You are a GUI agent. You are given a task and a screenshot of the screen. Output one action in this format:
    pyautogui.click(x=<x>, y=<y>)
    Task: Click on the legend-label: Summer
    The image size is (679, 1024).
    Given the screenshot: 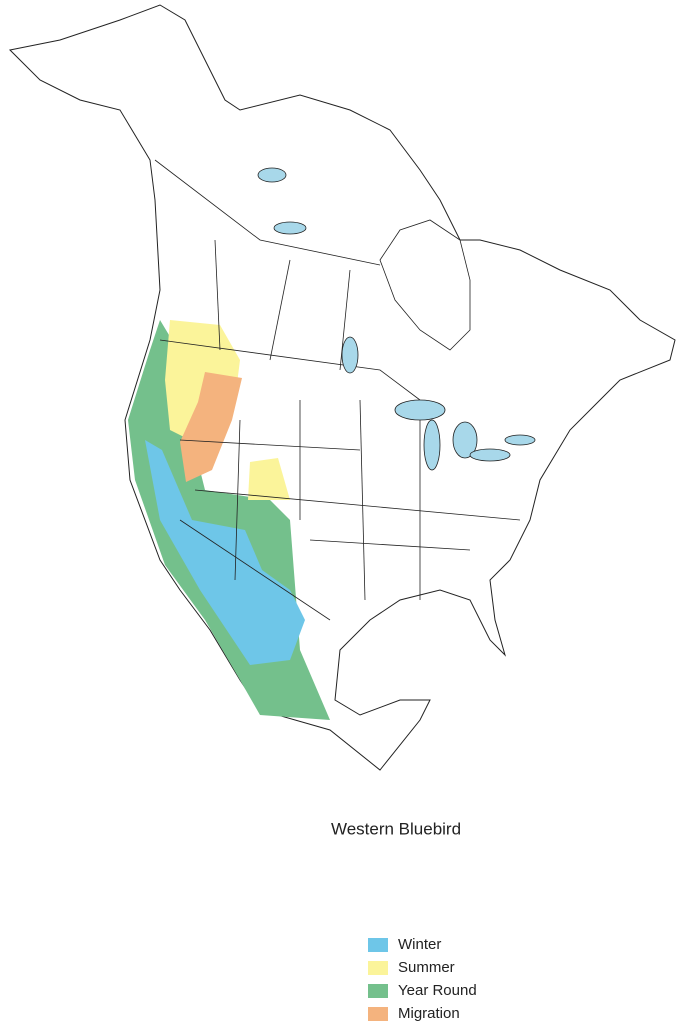 What is the action you would take?
    pyautogui.click(x=426, y=967)
    